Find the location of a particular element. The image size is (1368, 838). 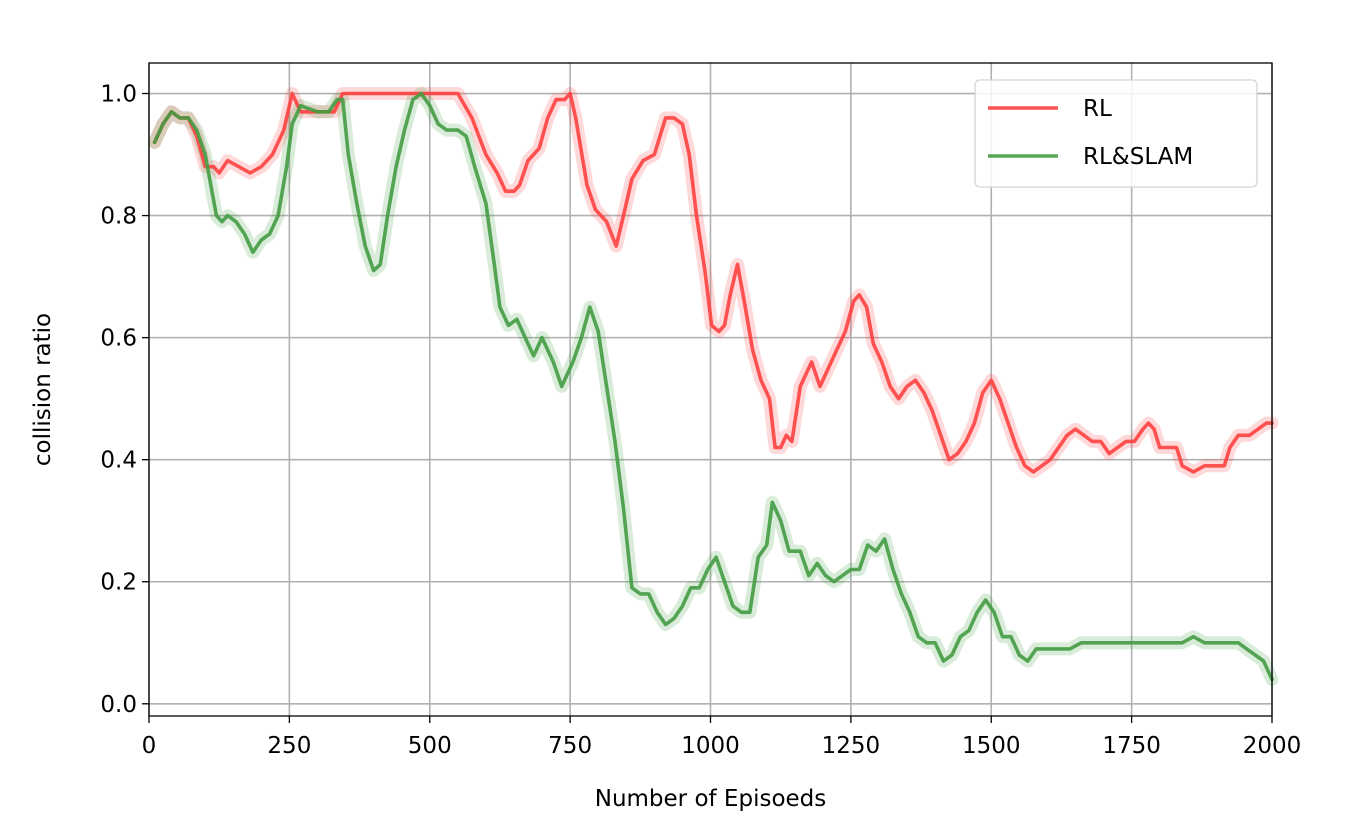

x-tick-label: 1000 is located at coordinates (710, 746).